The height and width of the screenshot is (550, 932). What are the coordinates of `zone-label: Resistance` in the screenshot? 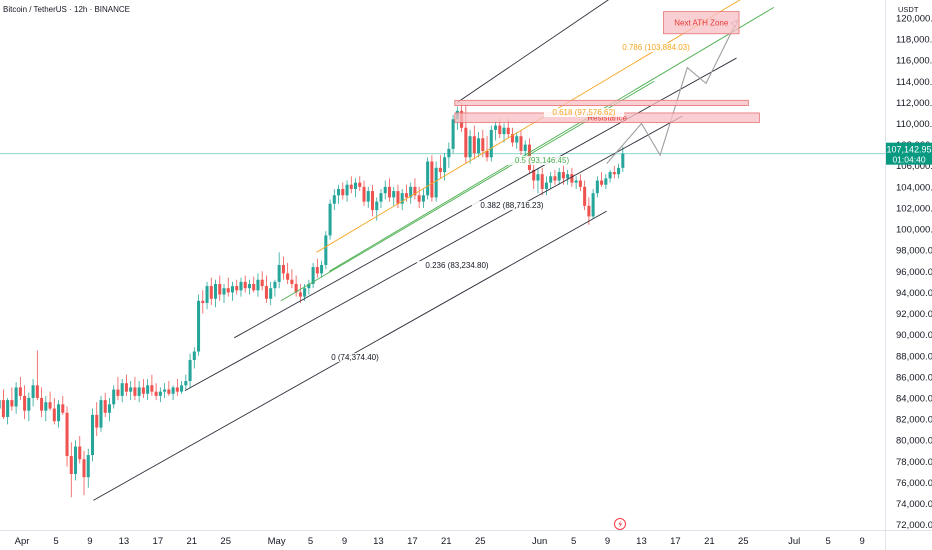 It's located at (607, 118).